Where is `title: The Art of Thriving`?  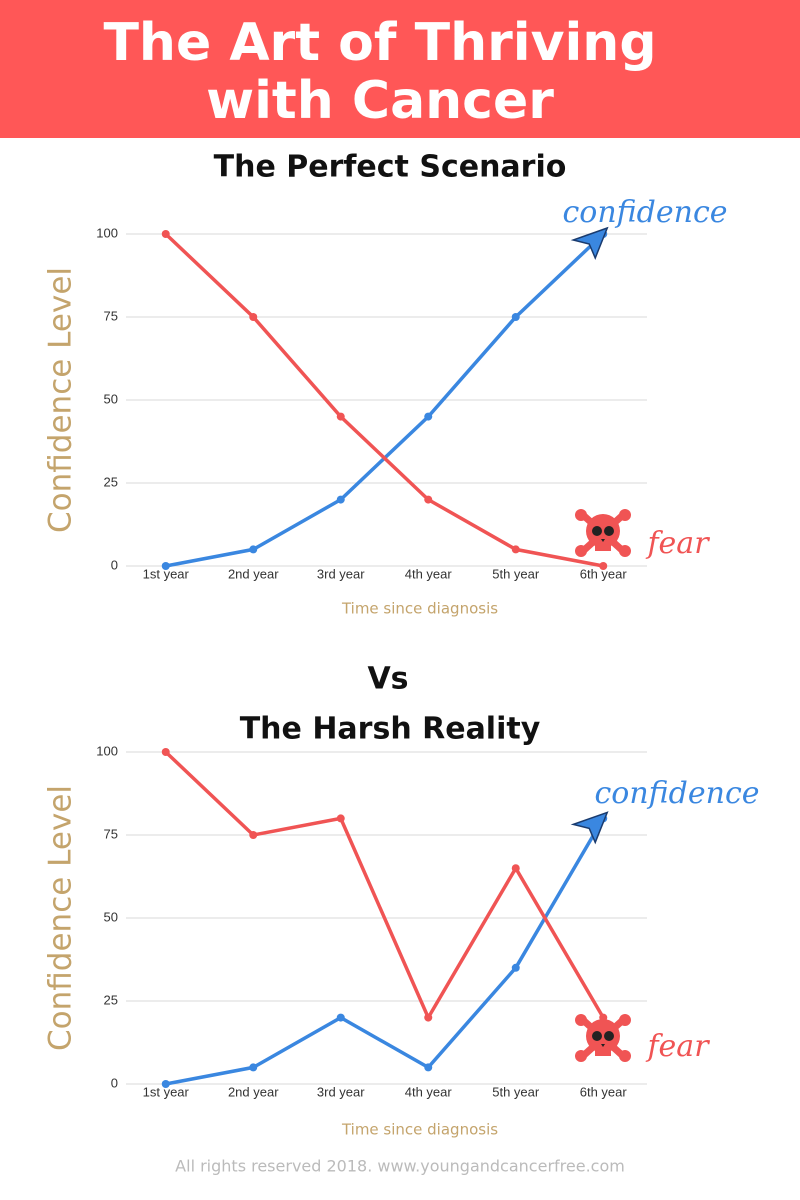
title: The Art of Thriving is located at coordinates (379, 43).